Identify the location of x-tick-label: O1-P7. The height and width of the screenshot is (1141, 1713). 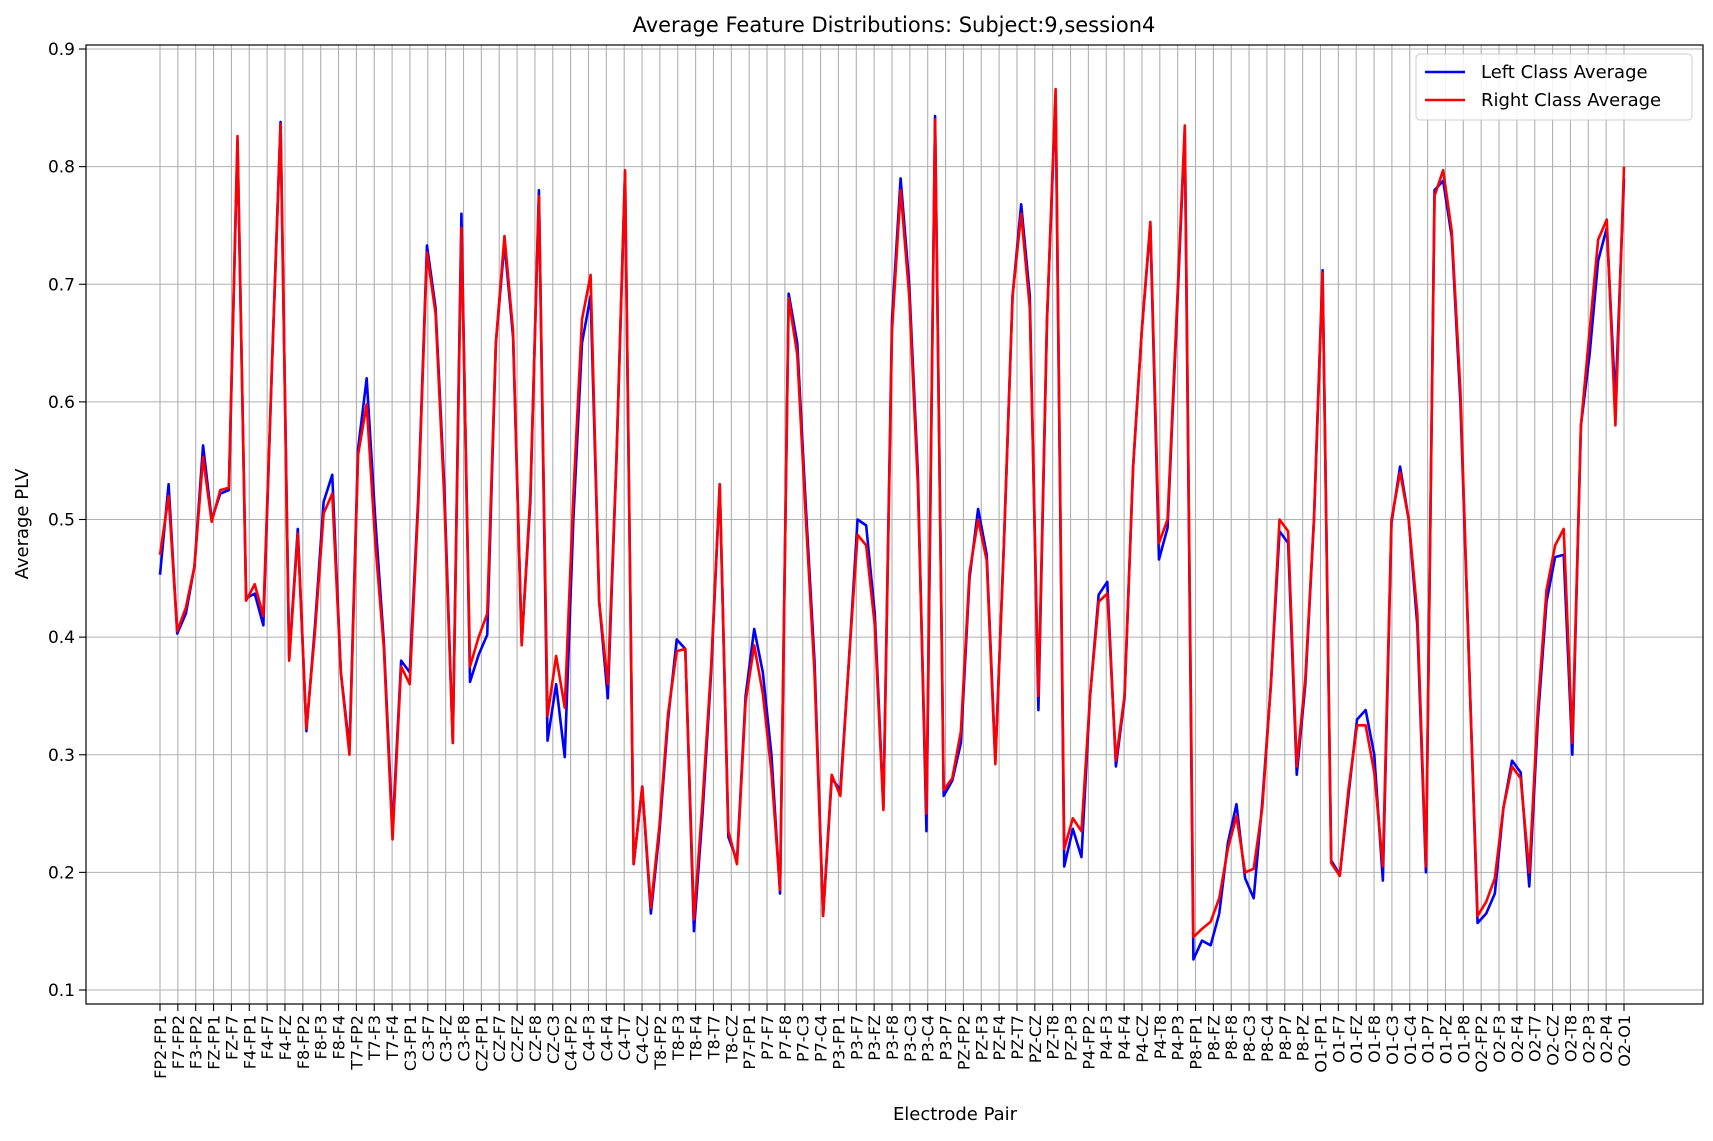
(1428, 1039).